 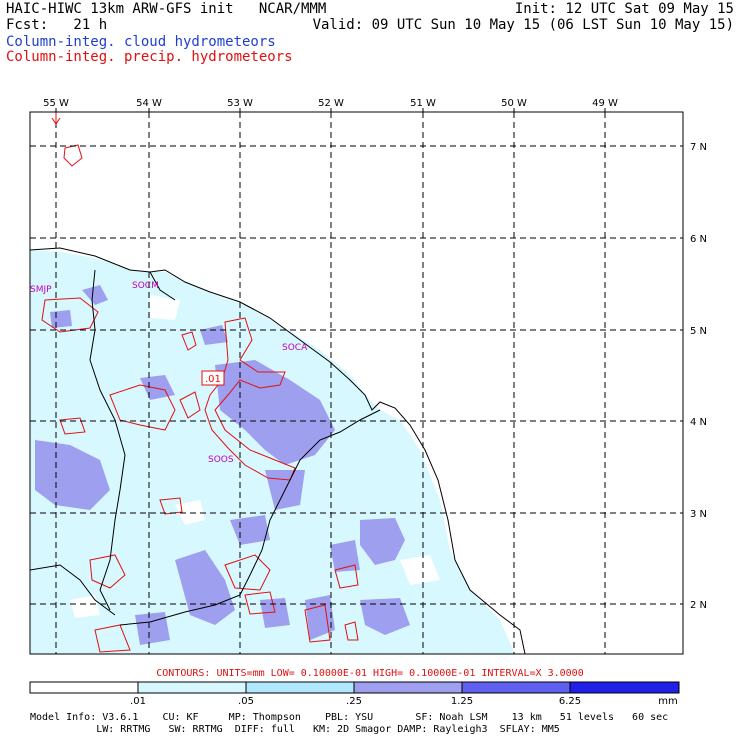 I want to click on field-precip-label: Column-integ. precip. hydrometeors, so click(x=149, y=57).